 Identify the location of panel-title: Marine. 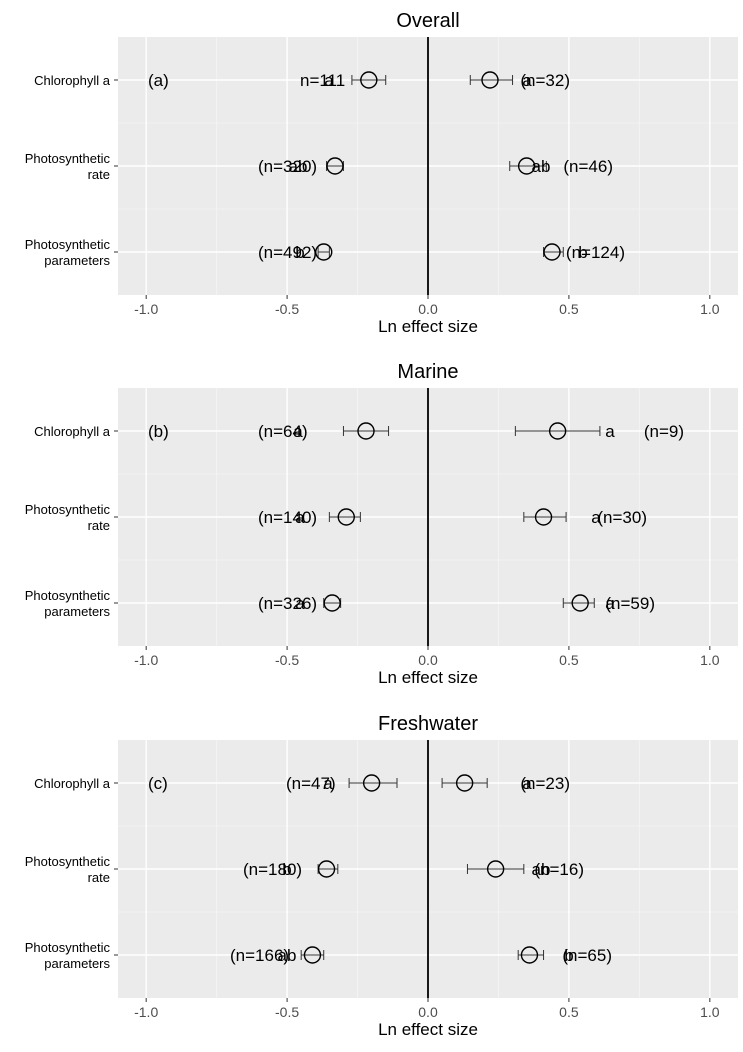
(427, 372).